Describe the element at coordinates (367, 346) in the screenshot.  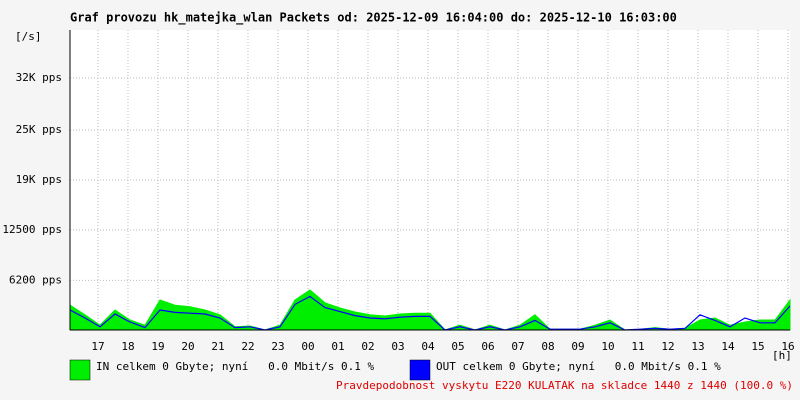
I see `x-tick-label: 02` at that location.